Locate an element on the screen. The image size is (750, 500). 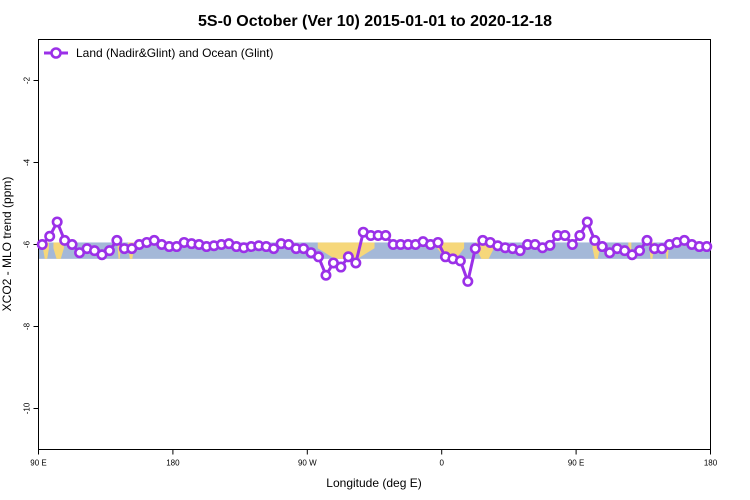
legend-entry: Land (Nadir&Glint) and Ocean (Glint) is located at coordinates (174, 53).